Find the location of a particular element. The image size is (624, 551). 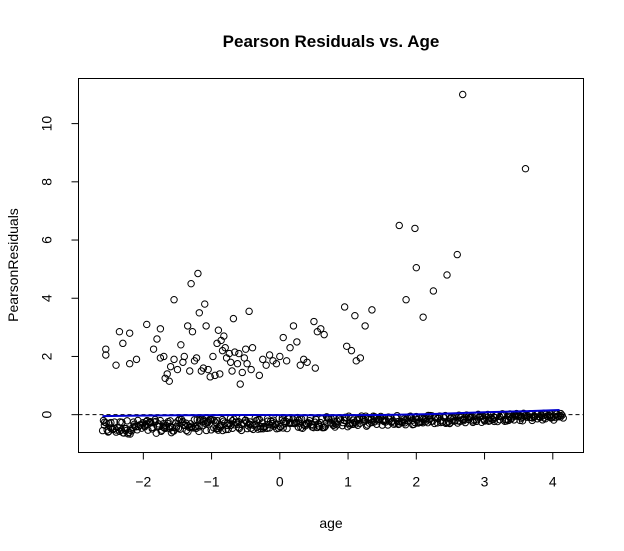

smooth-line-group is located at coordinates (331, 413).